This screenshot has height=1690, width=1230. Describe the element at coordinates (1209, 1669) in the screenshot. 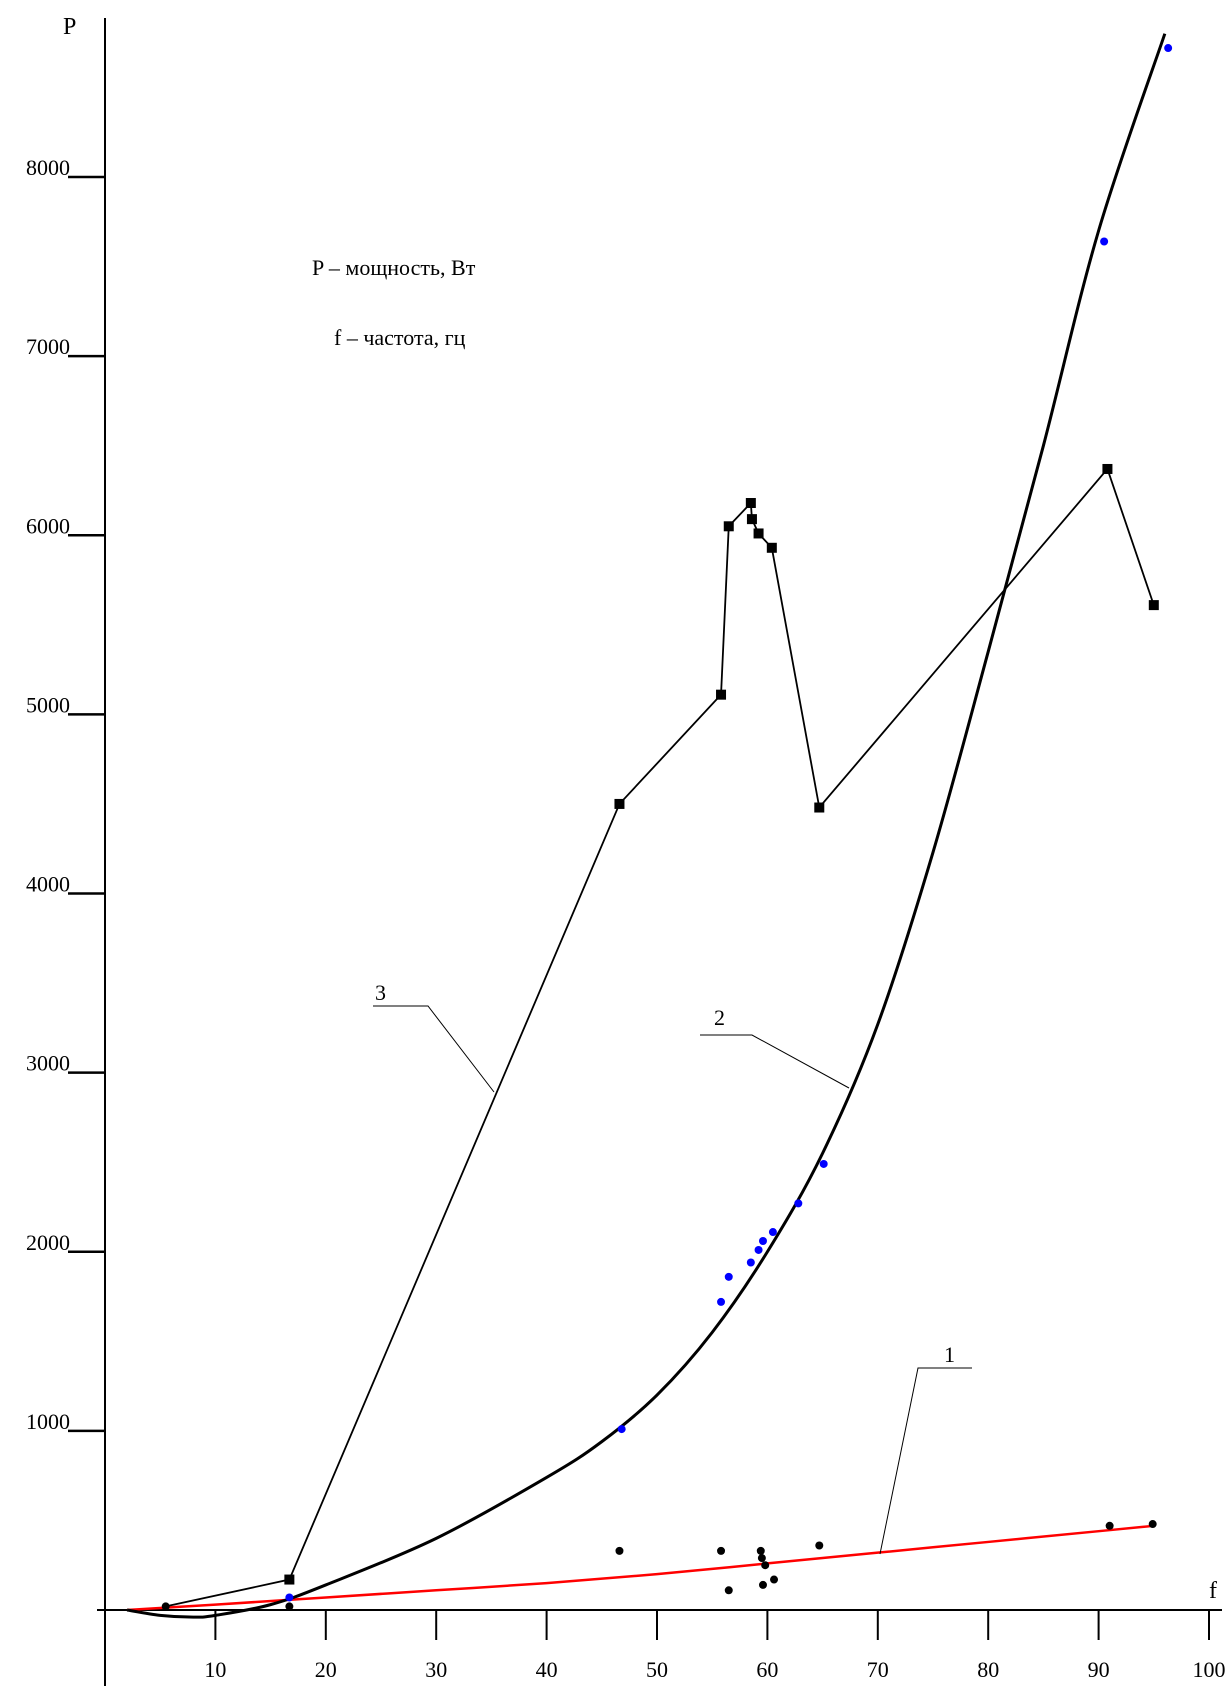

I see `x-tick-label: 100` at that location.